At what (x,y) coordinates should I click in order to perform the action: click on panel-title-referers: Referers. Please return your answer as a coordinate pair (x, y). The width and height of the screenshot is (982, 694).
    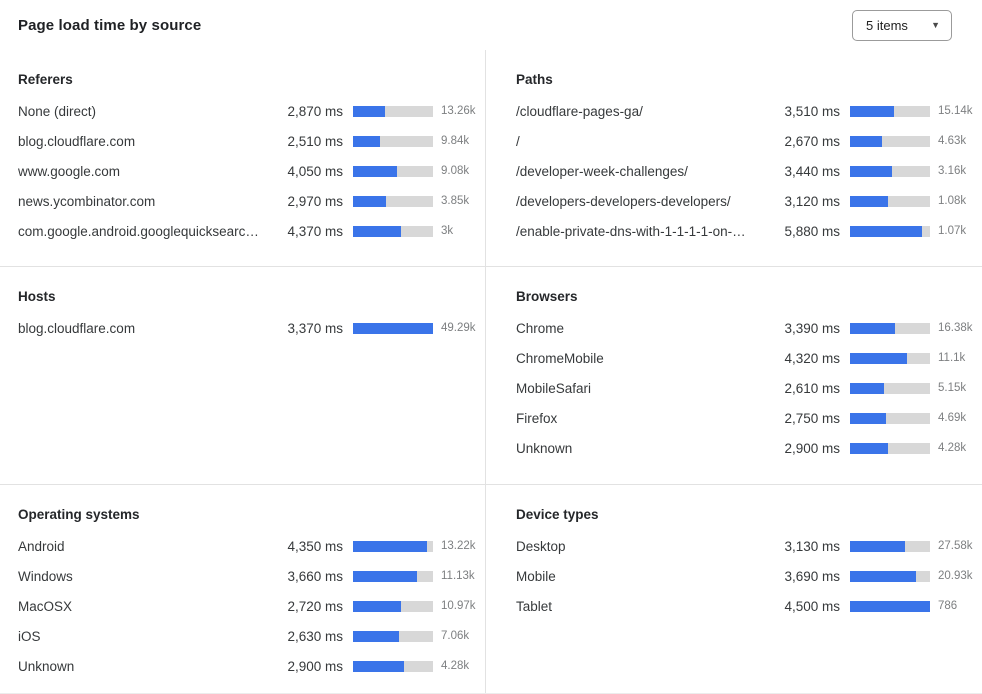
    Looking at the image, I should click on (45, 79).